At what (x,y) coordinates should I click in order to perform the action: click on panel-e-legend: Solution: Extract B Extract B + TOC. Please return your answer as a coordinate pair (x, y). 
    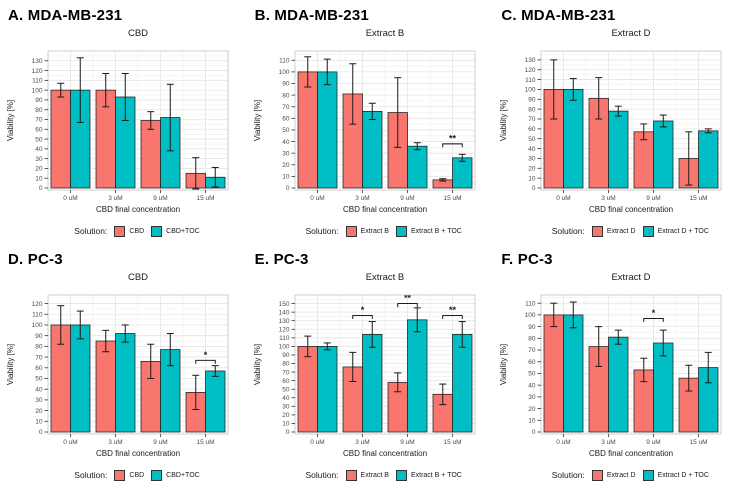
    Looking at the image, I should click on (384, 475).